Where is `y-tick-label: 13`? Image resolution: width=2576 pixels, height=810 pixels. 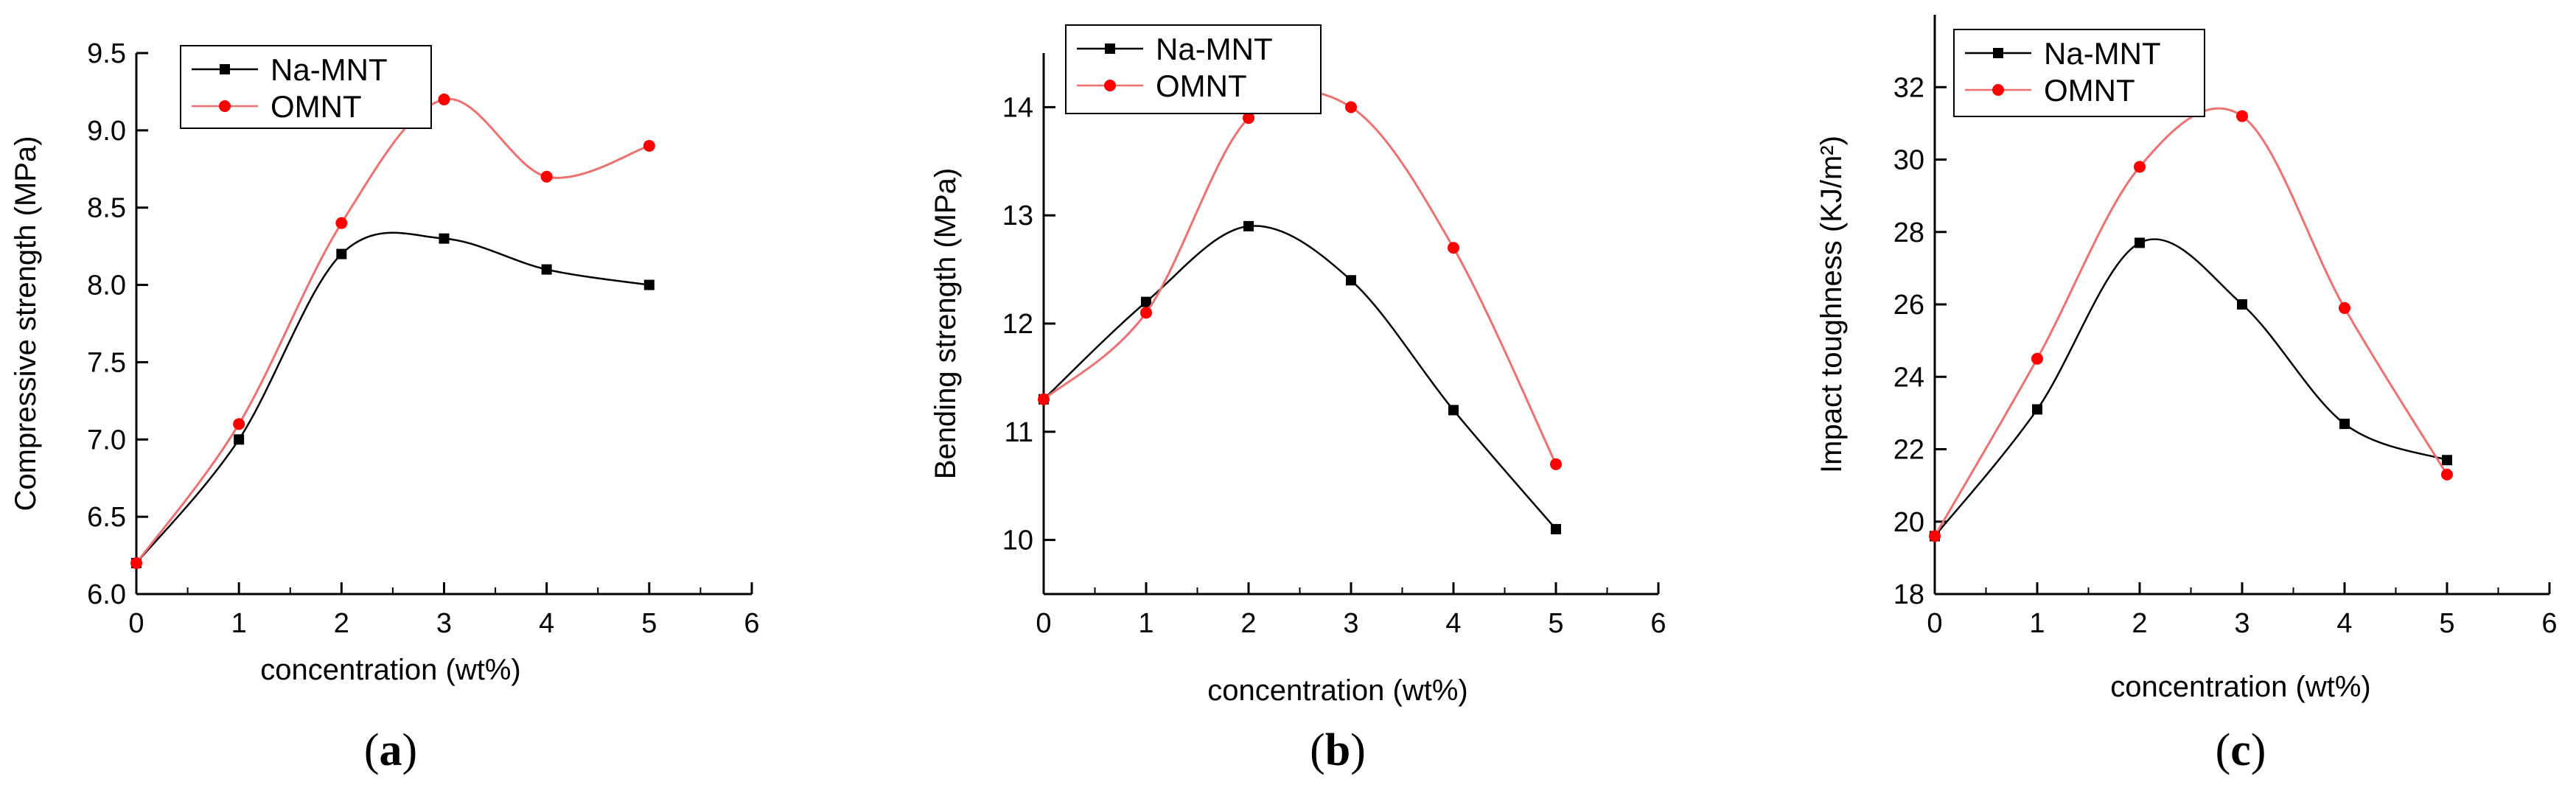 y-tick-label: 13 is located at coordinates (1018, 215).